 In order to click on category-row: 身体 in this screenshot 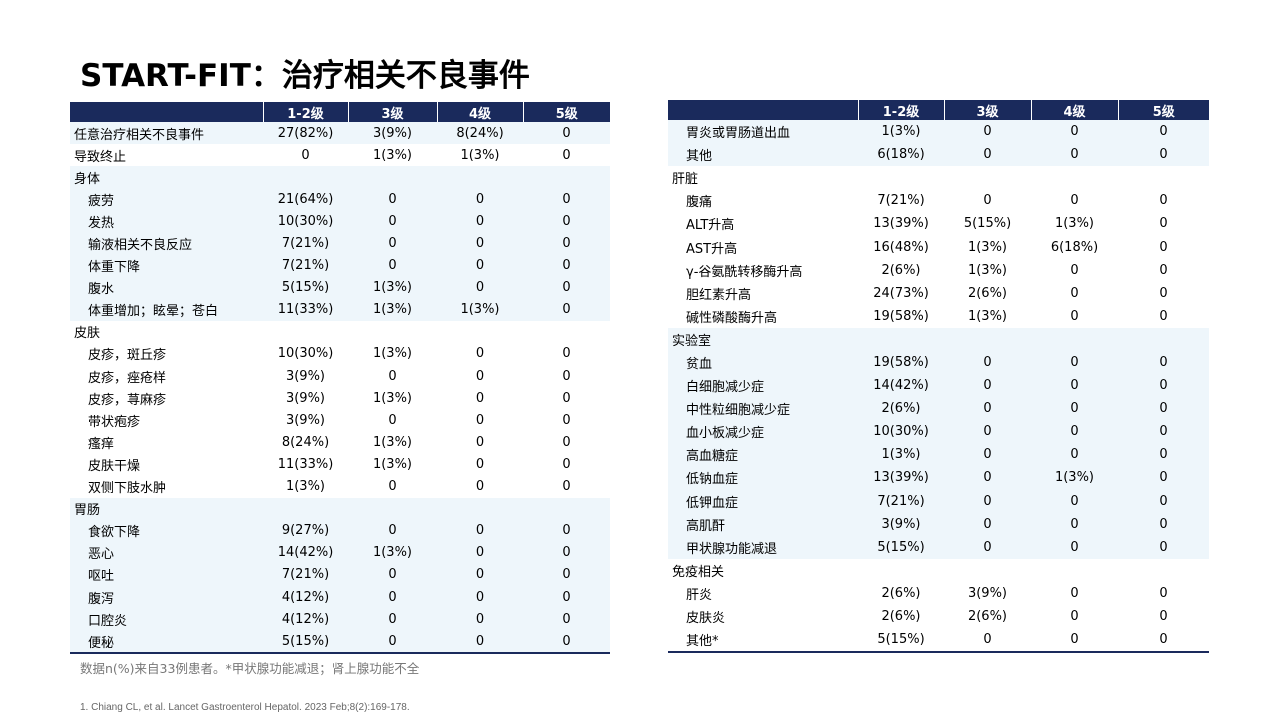, I will do `click(340, 177)`.